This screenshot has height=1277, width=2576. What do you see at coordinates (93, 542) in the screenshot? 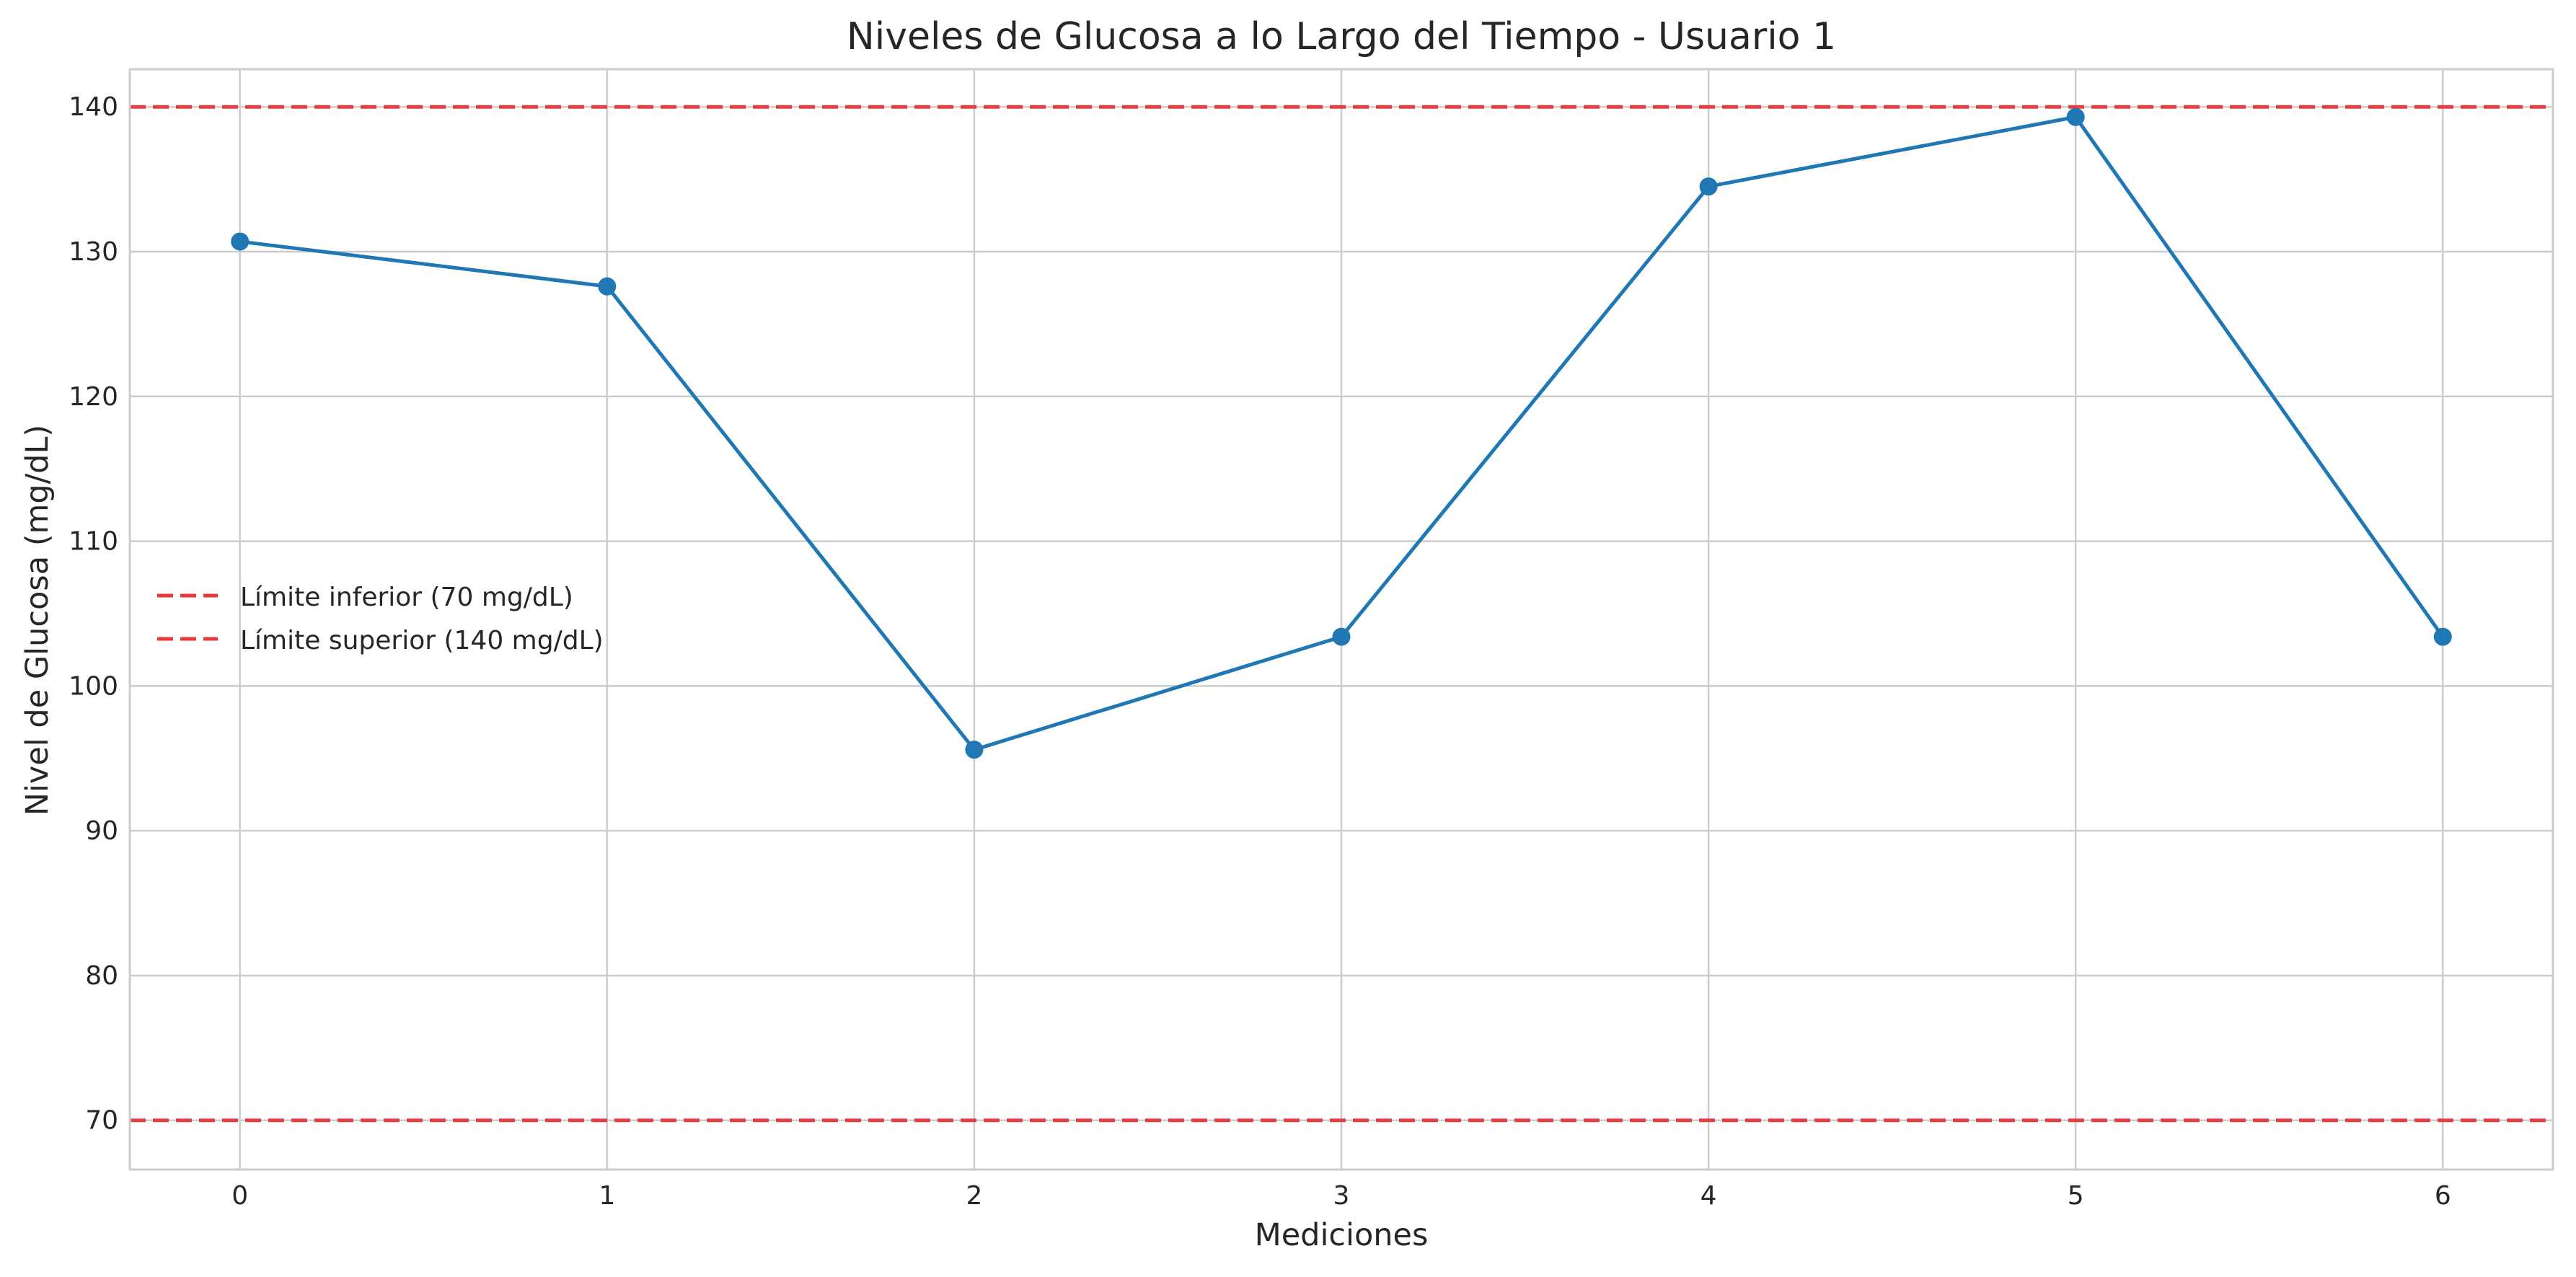
I see `y-tick-label: 110` at bounding box center [93, 542].